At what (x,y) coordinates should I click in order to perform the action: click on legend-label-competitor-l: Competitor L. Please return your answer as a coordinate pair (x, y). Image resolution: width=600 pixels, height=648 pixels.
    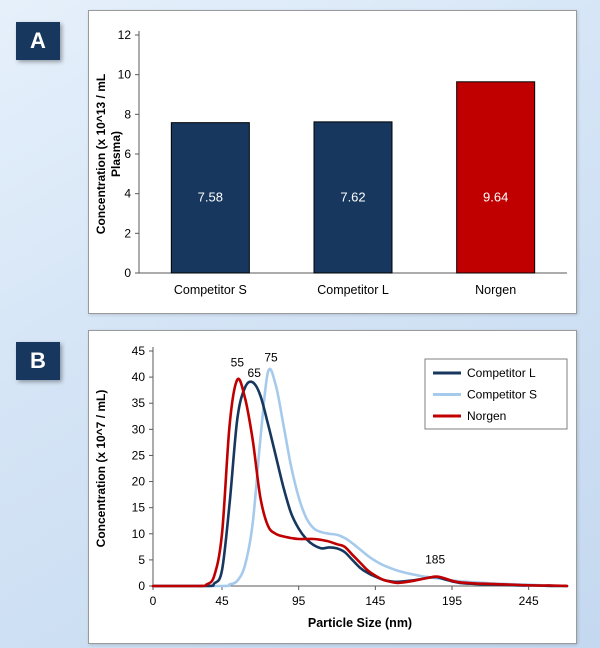
    Looking at the image, I should click on (501, 373).